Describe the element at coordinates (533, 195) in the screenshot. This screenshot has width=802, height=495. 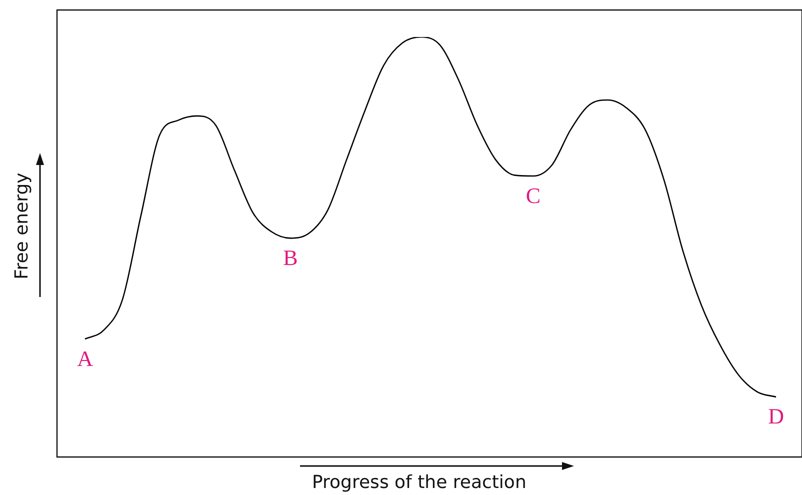
I see `annotation: C` at that location.